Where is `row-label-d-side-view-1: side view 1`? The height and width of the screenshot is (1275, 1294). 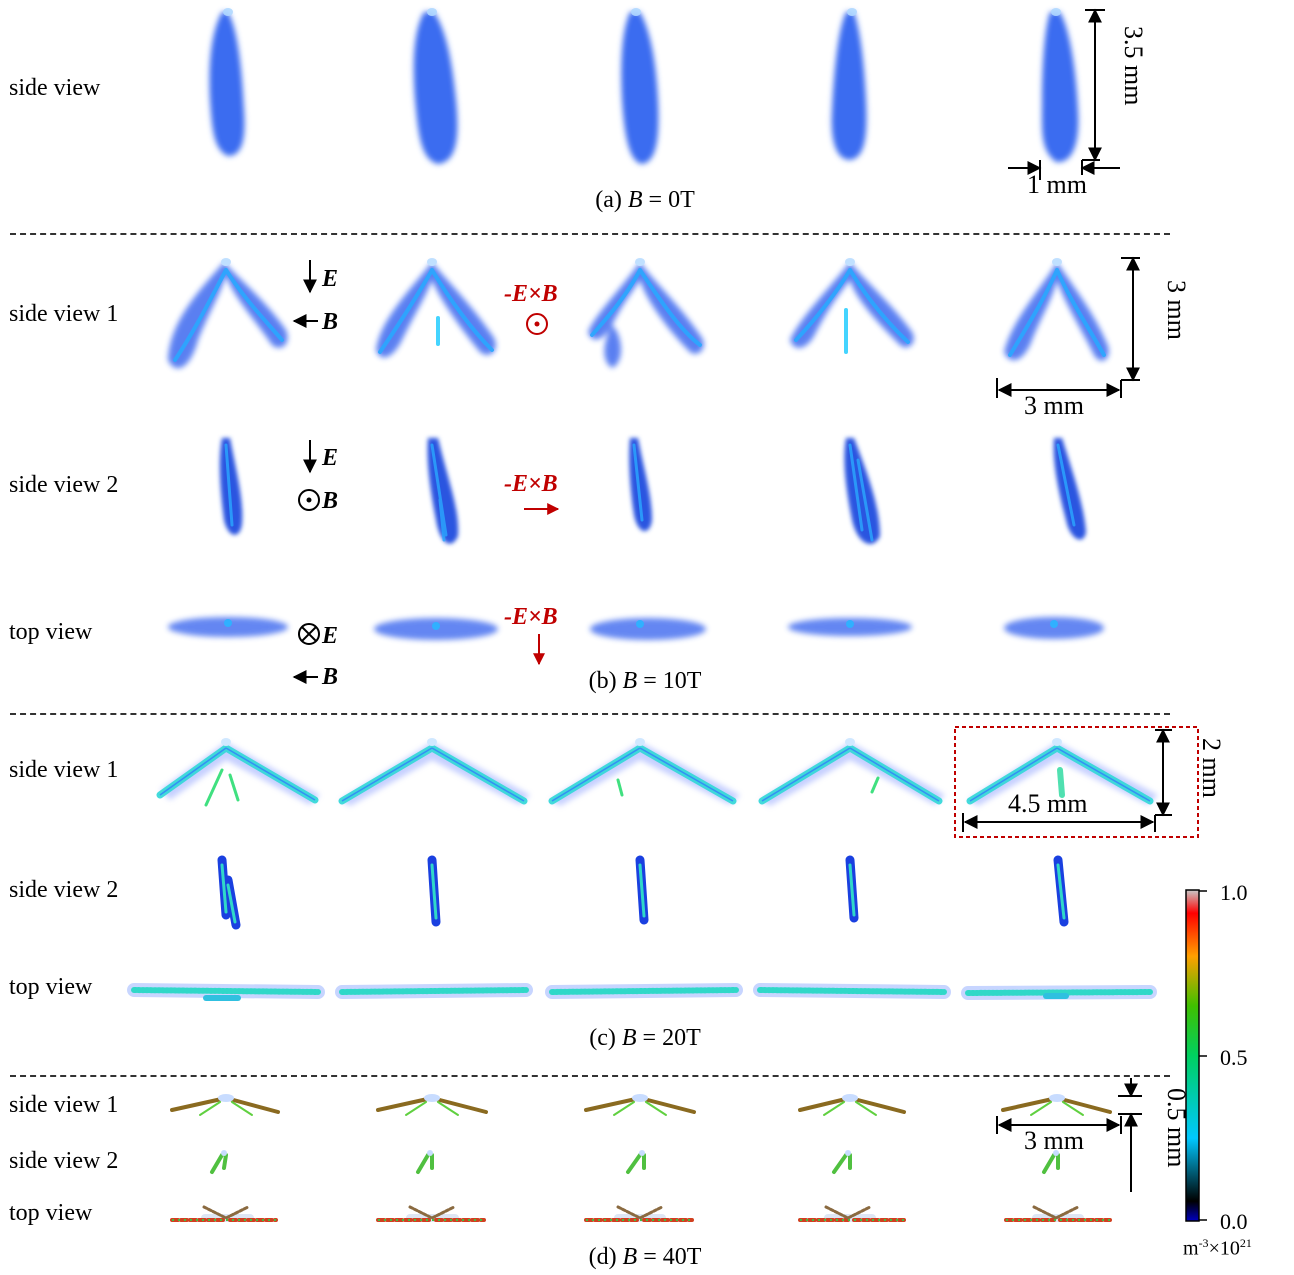
row-label-d-side-view-1: side view 1 is located at coordinates (64, 1105).